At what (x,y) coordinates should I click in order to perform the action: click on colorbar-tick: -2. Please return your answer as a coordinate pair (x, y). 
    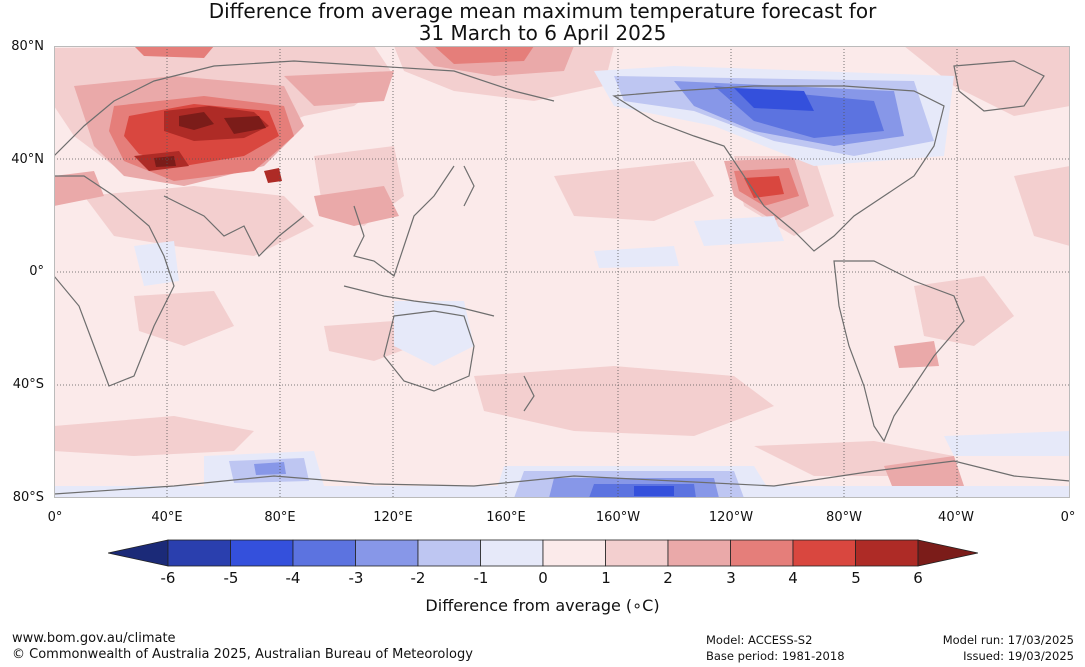
    Looking at the image, I should click on (418, 578).